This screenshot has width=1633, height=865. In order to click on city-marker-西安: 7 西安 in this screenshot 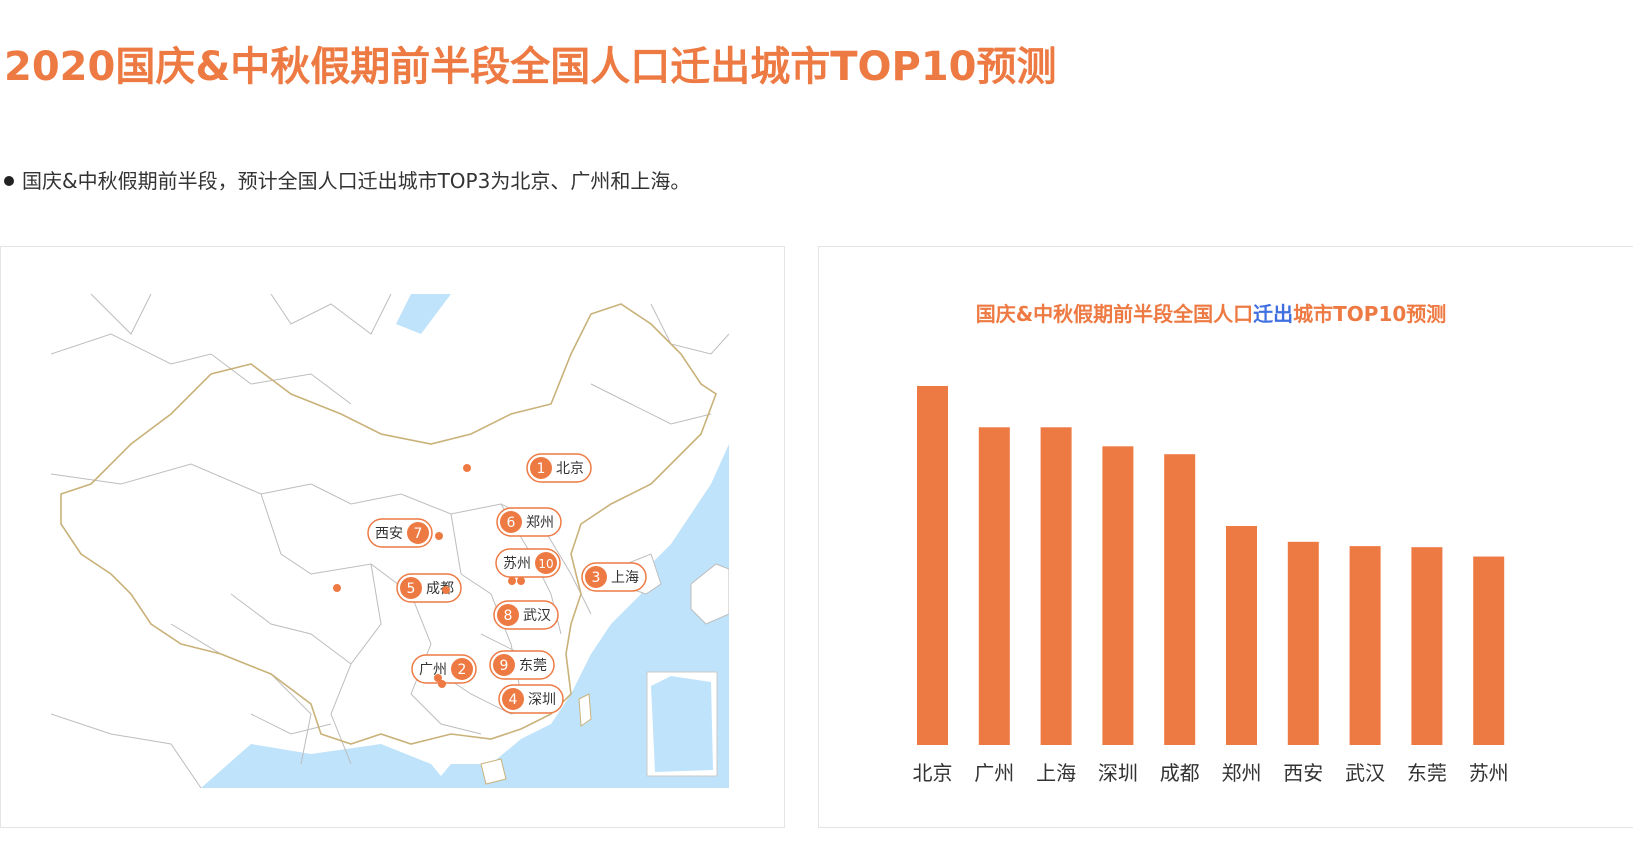, I will do `click(400, 533)`.